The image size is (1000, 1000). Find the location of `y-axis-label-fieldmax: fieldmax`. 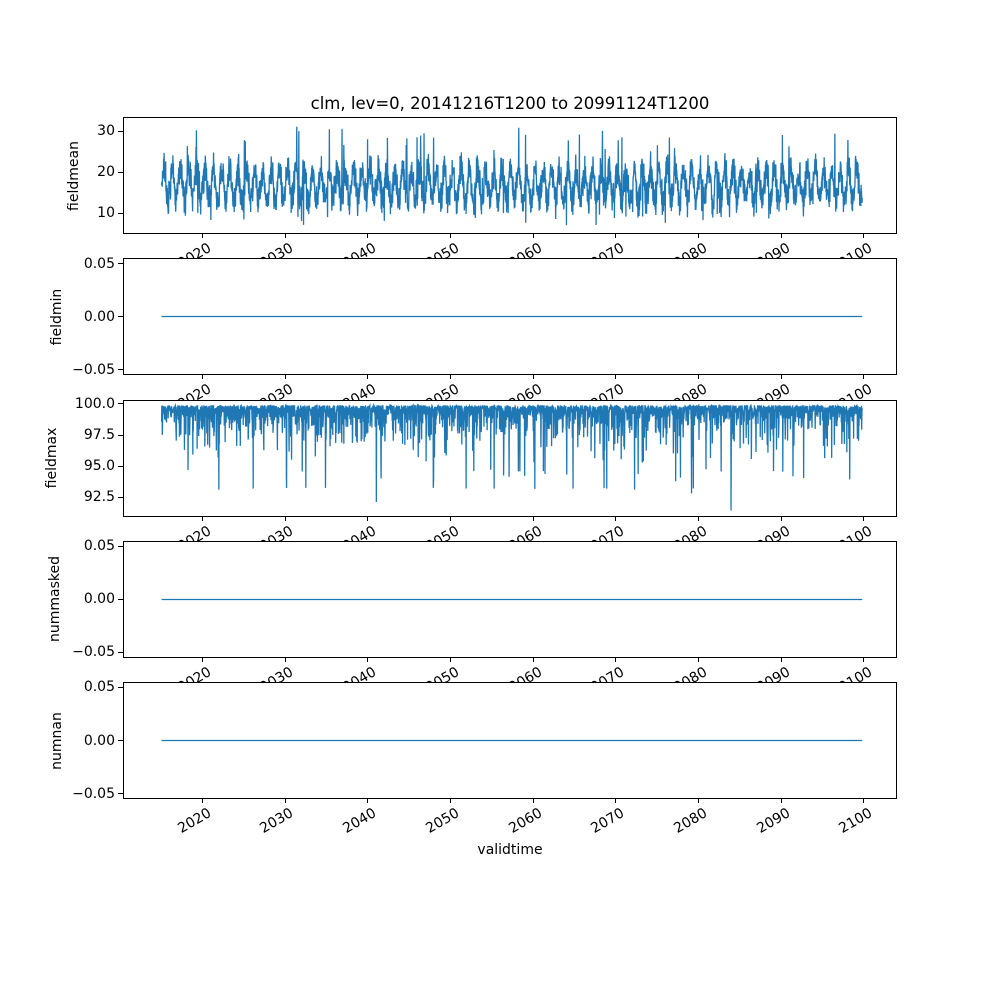

y-axis-label-fieldmax: fieldmax is located at coordinates (52, 458).